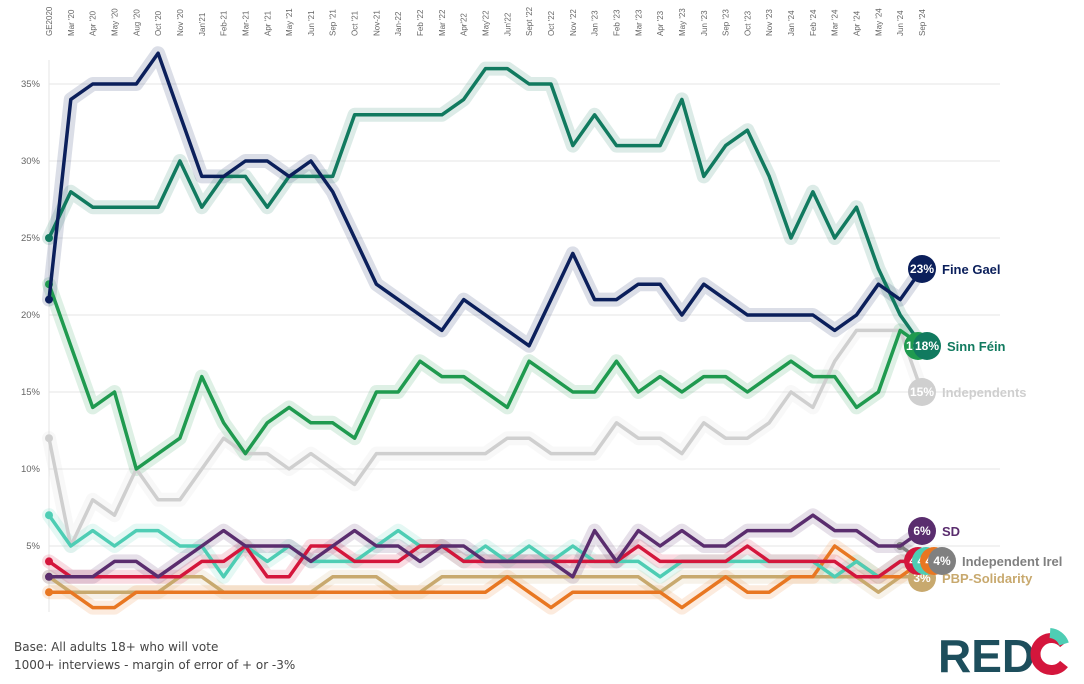  I want to click on x-tick-label: Jun '21, so click(311, 23).